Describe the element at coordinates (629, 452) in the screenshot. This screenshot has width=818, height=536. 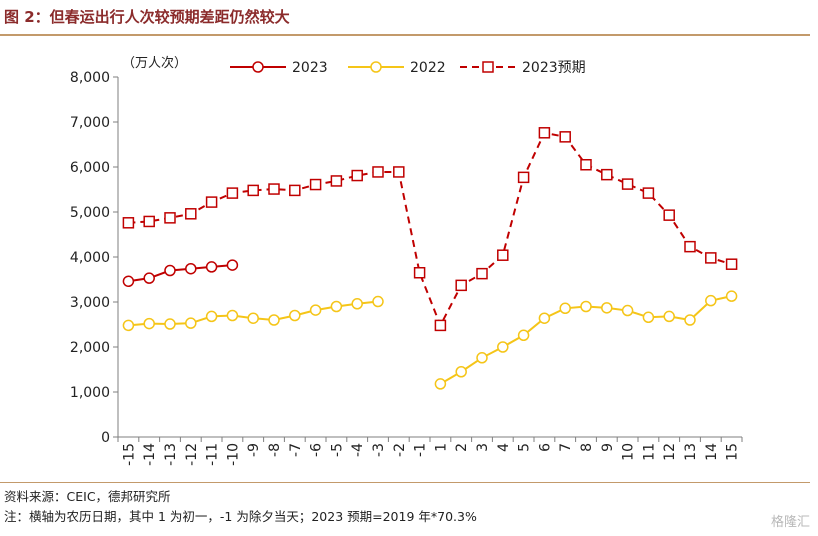
I see `x-tick-label: 10` at that location.